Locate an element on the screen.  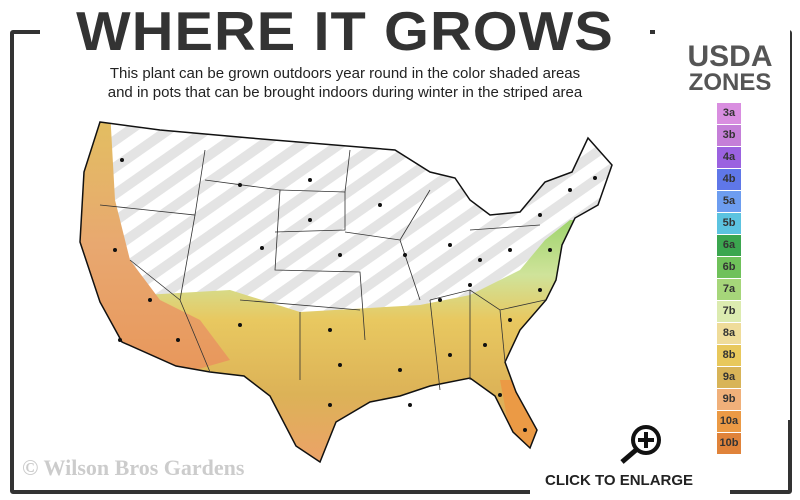
legend-zone-4b: 4b is located at coordinates (729, 179).